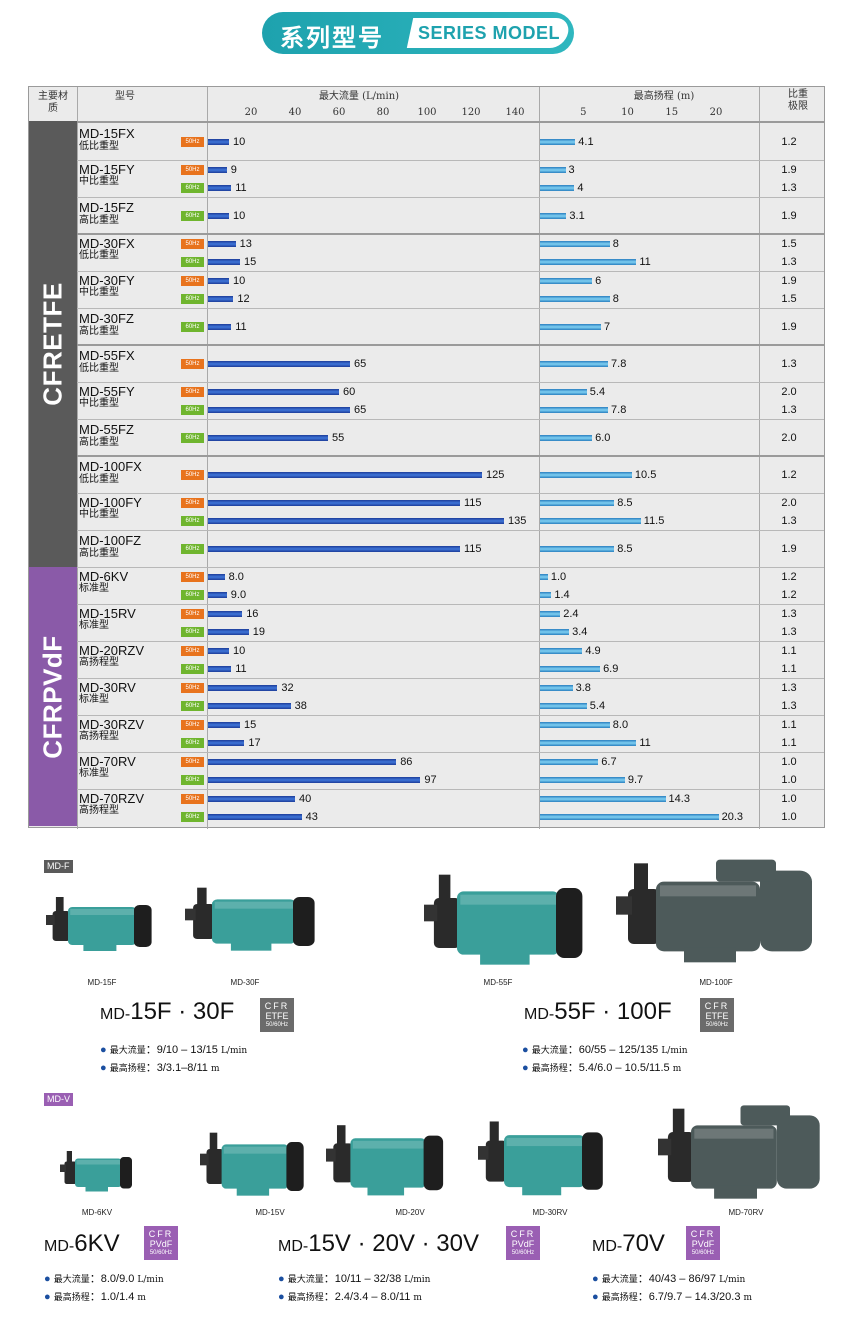 The image size is (849, 1318). Describe the element at coordinates (112, 650) in the screenshot. I see `model-name: MD-20RZV` at that location.